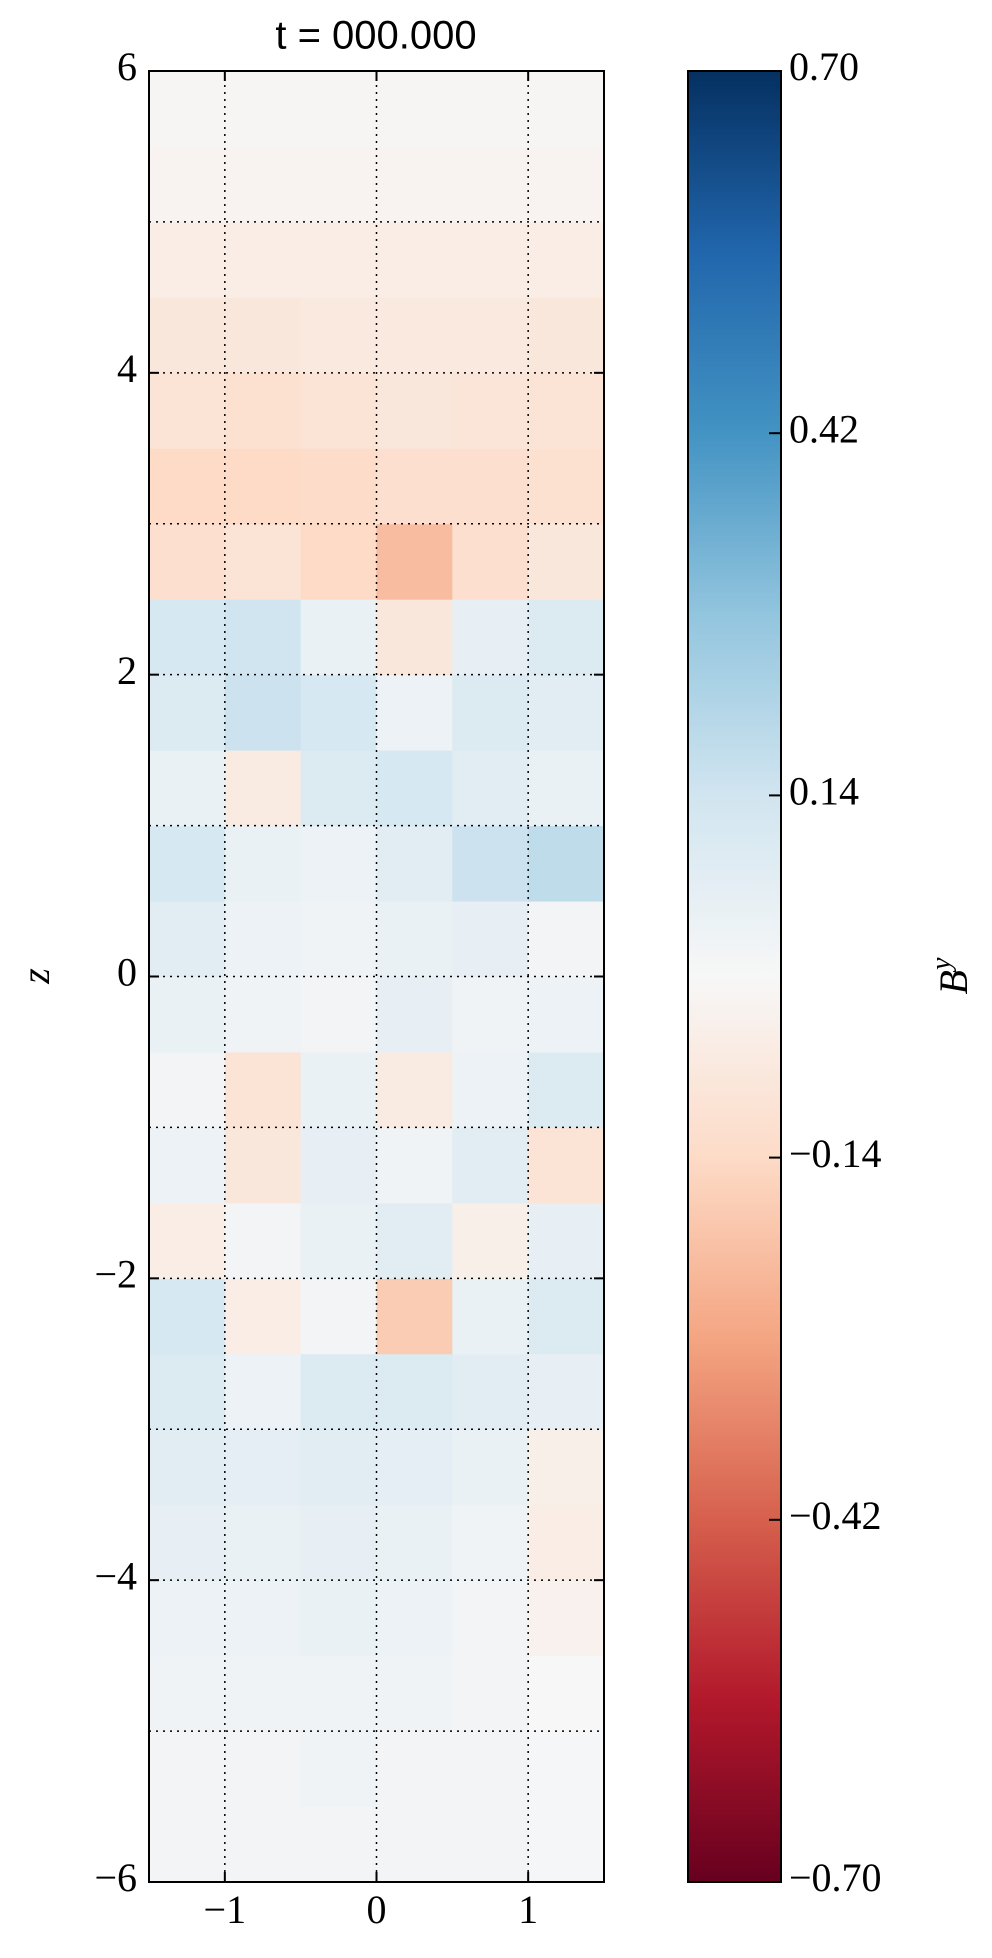 The width and height of the screenshot is (992, 1958). Describe the element at coordinates (734, 976) in the screenshot. I see `colorbar` at that location.